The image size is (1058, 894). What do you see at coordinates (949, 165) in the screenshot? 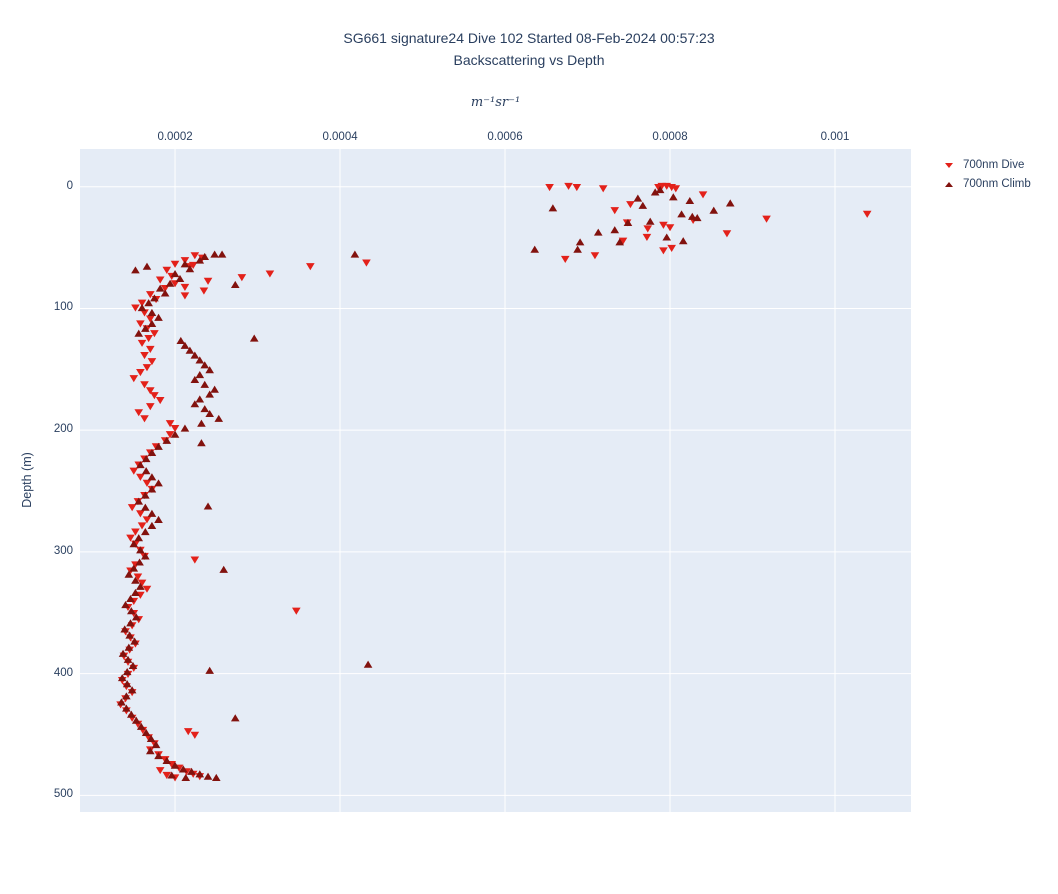
I see `triangle-down-icon` at bounding box center [949, 165].